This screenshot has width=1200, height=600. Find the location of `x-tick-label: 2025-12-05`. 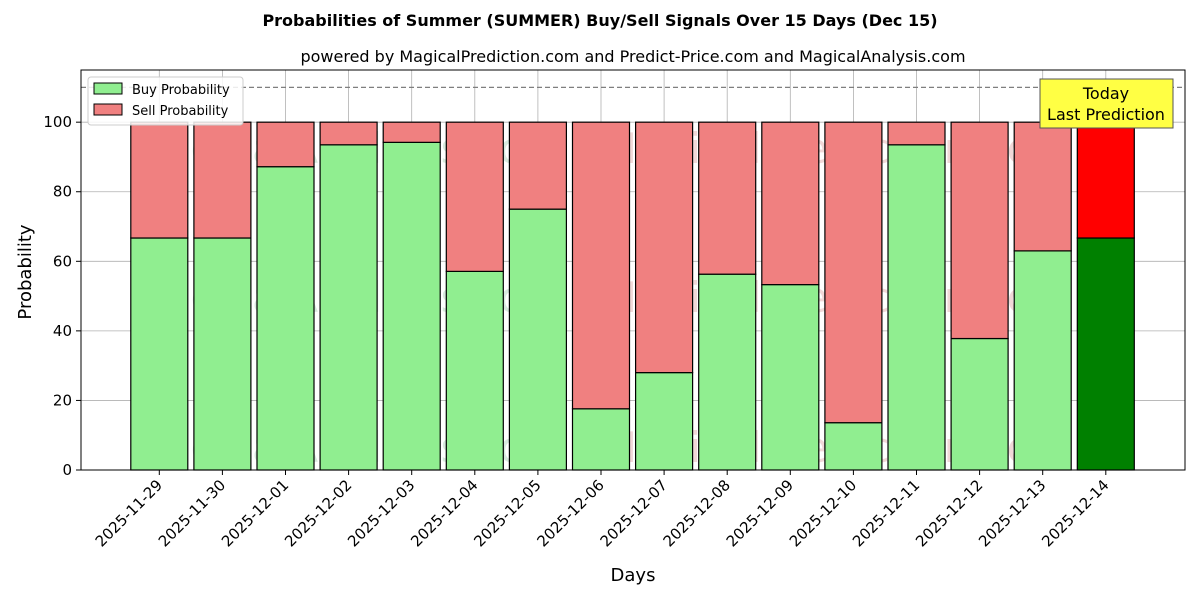

x-tick-label: 2025-12-05 is located at coordinates (507, 513).